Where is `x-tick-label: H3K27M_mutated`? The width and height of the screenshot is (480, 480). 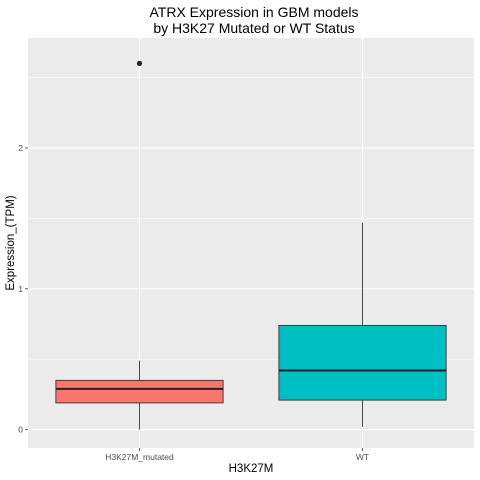
x-tick-label: H3K27M_mutated is located at coordinates (139, 457).